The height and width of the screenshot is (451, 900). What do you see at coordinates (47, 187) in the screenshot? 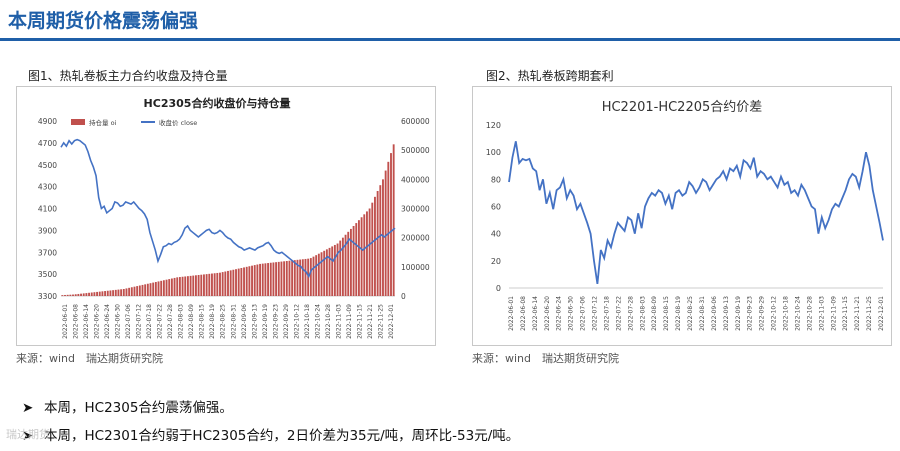
I see `y-left-tick-label: 4300` at bounding box center [47, 187].